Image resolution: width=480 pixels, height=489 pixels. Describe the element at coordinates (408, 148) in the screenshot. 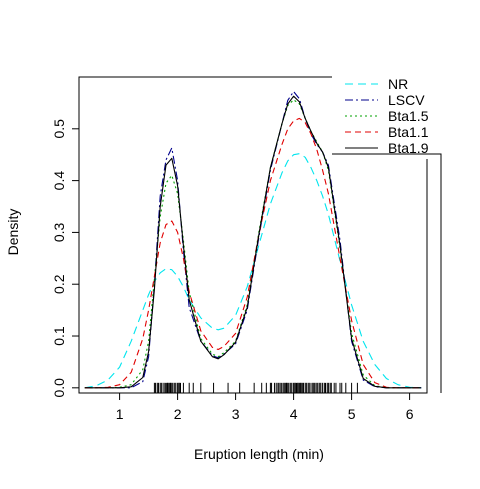

I see `legend-label-bta1-9: Bta1.9` at that location.